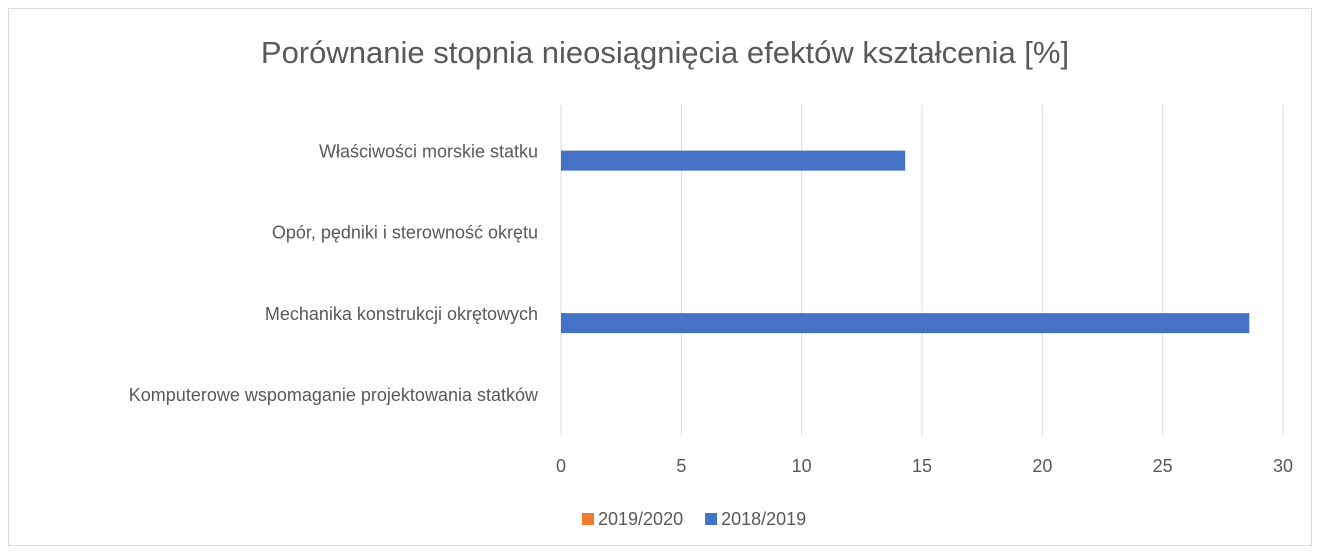 The width and height of the screenshot is (1320, 554). I want to click on y-tick-label: Właściwości morskie statku, so click(428, 151).